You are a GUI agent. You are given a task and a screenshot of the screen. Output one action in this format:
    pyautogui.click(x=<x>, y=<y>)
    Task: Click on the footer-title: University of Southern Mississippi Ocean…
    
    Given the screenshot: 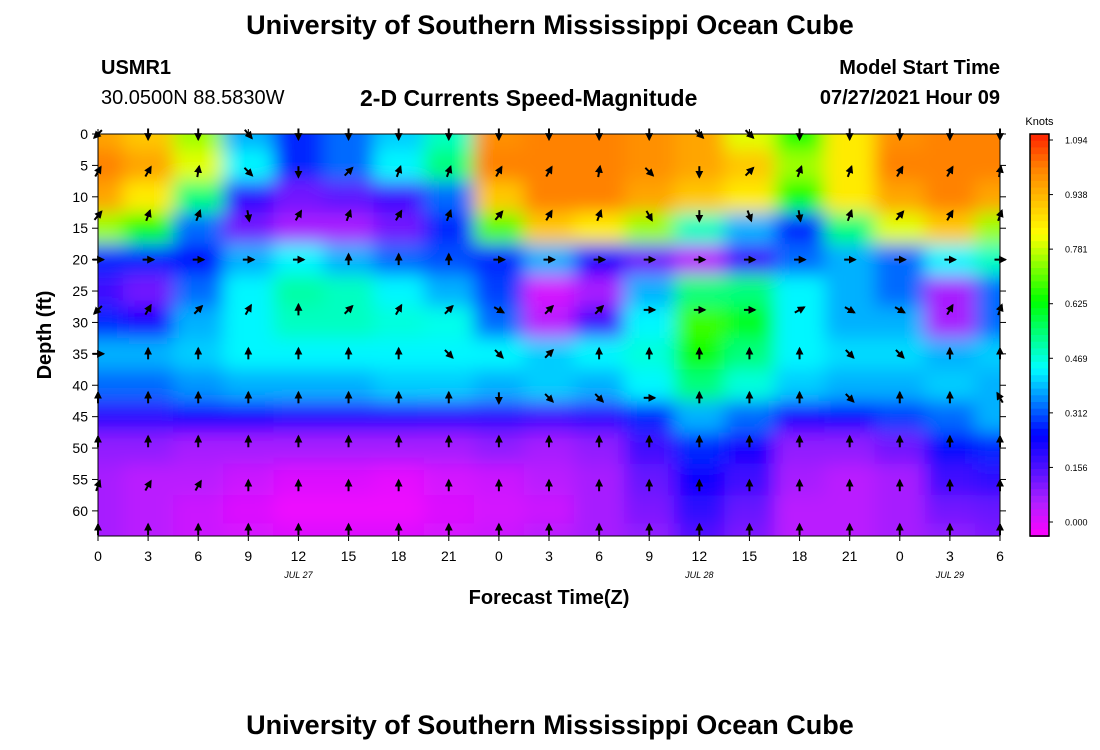 What is the action you would take?
    pyautogui.click(x=550, y=725)
    